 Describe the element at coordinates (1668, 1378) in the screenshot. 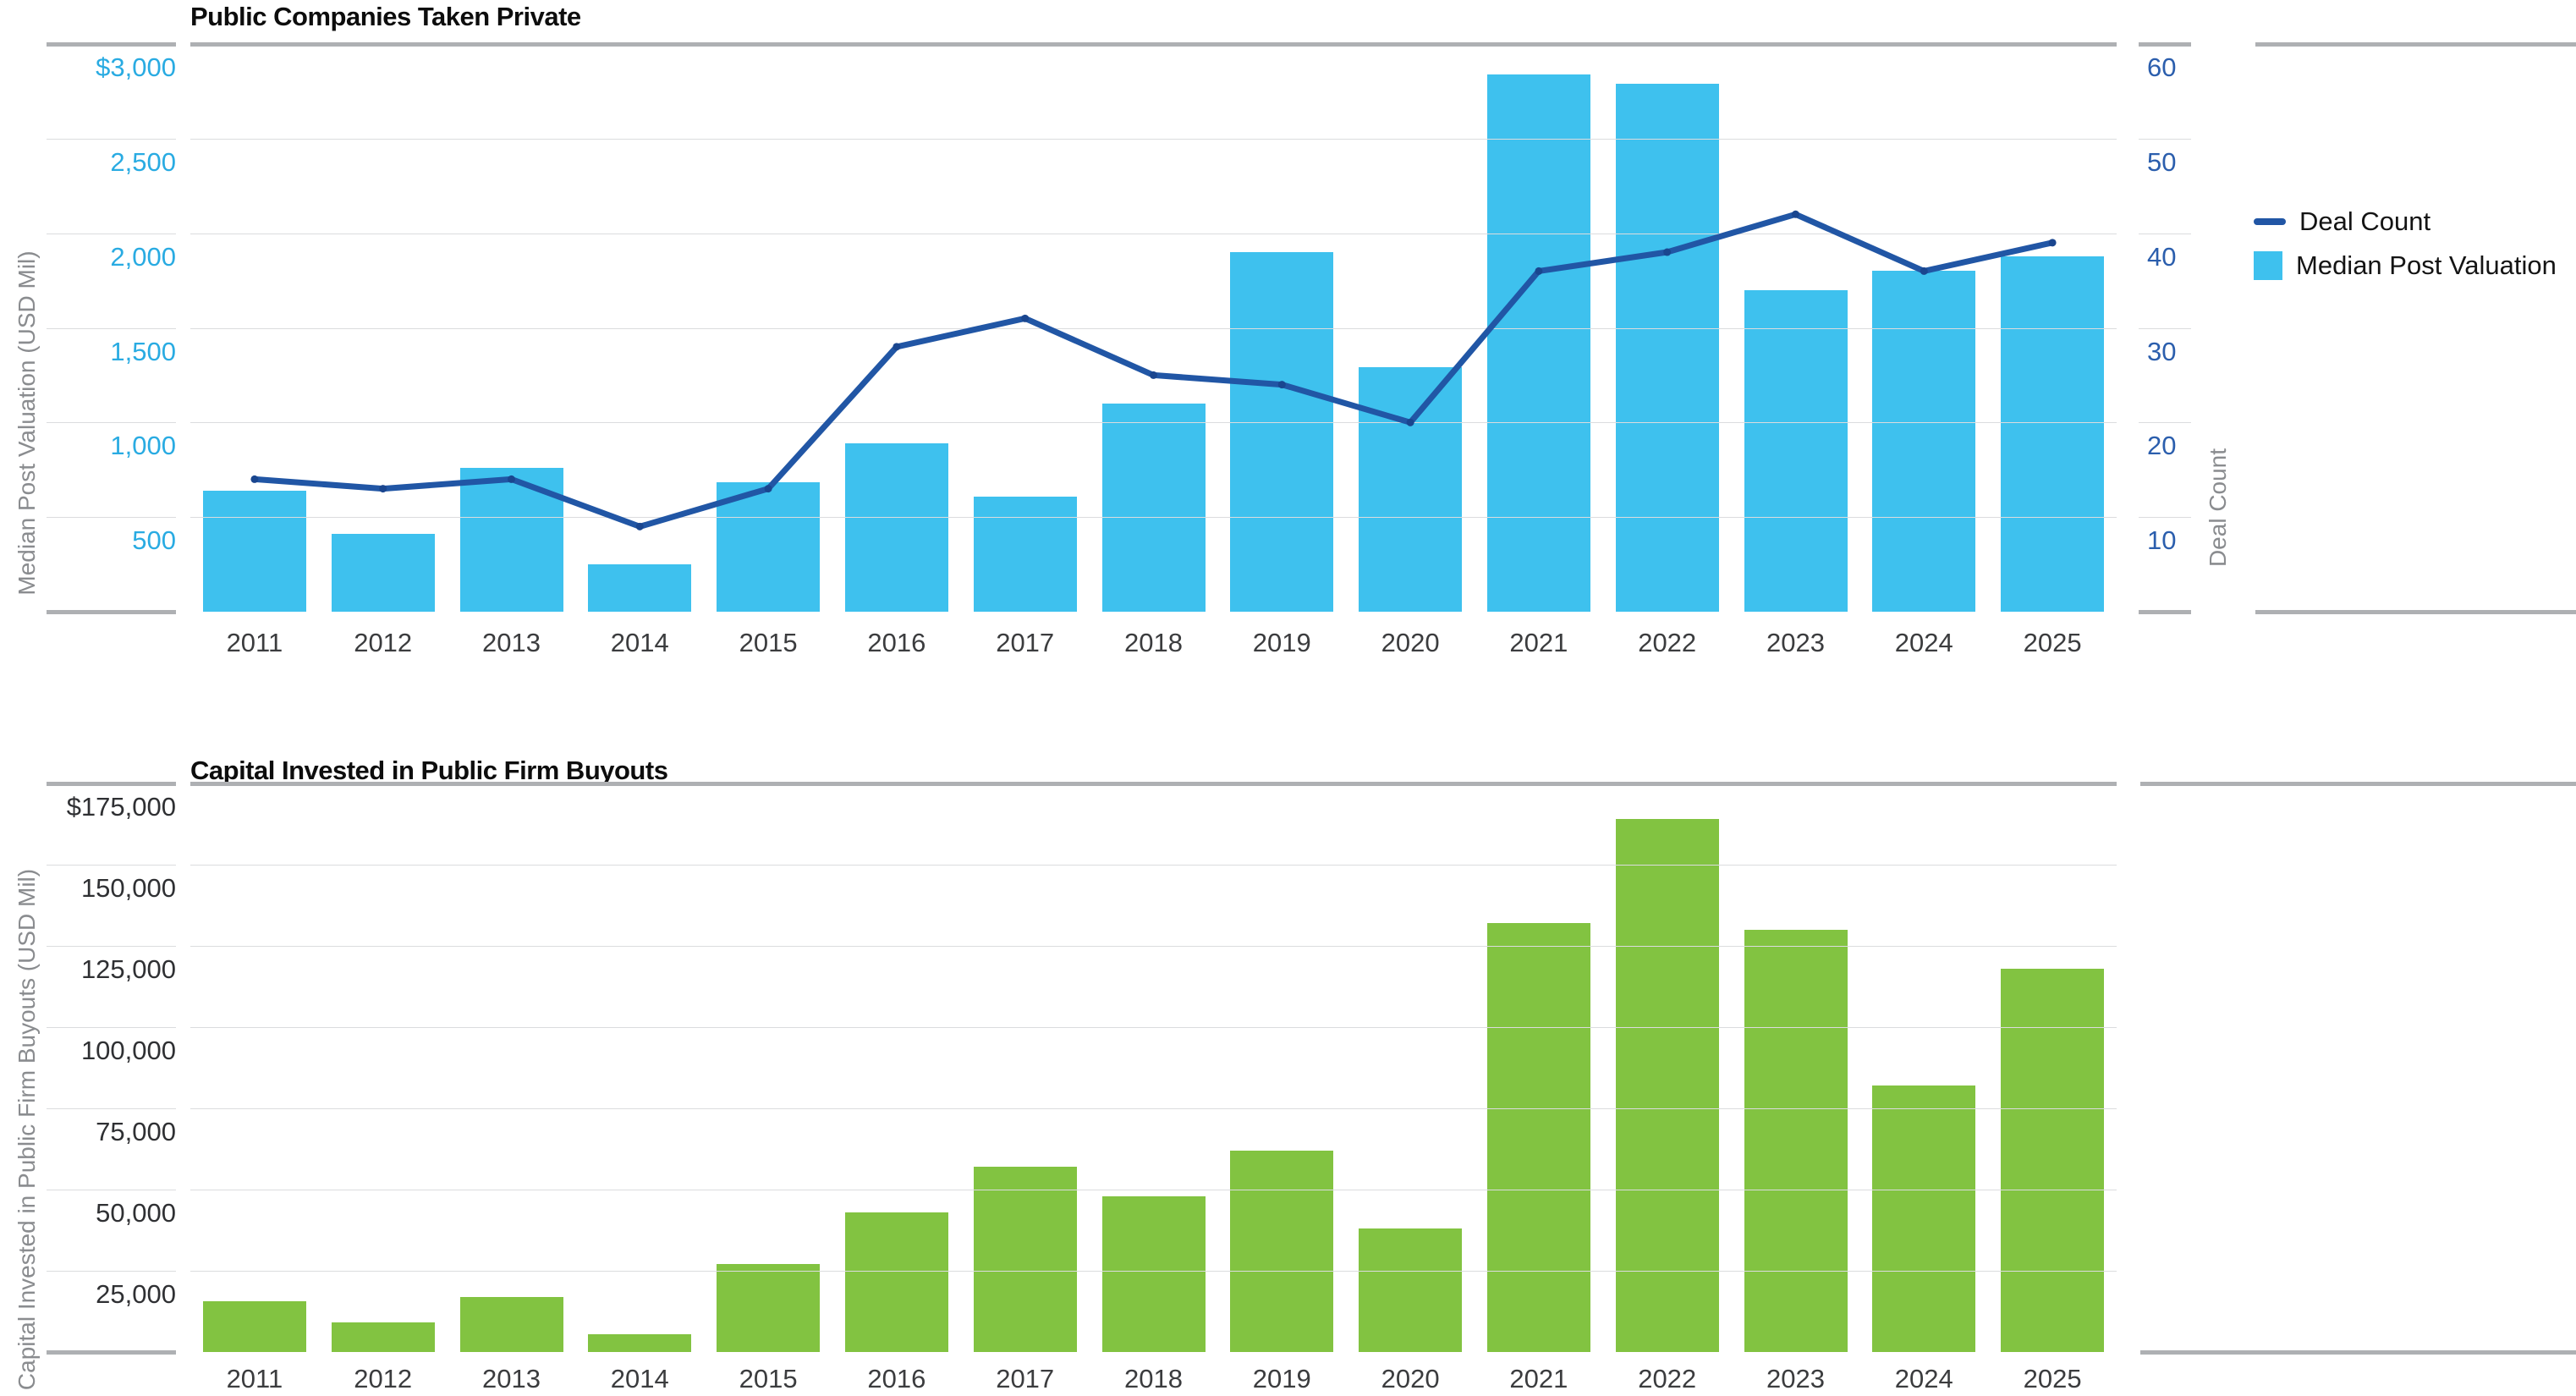

I see `x-axis-label-2022: 2022` at that location.